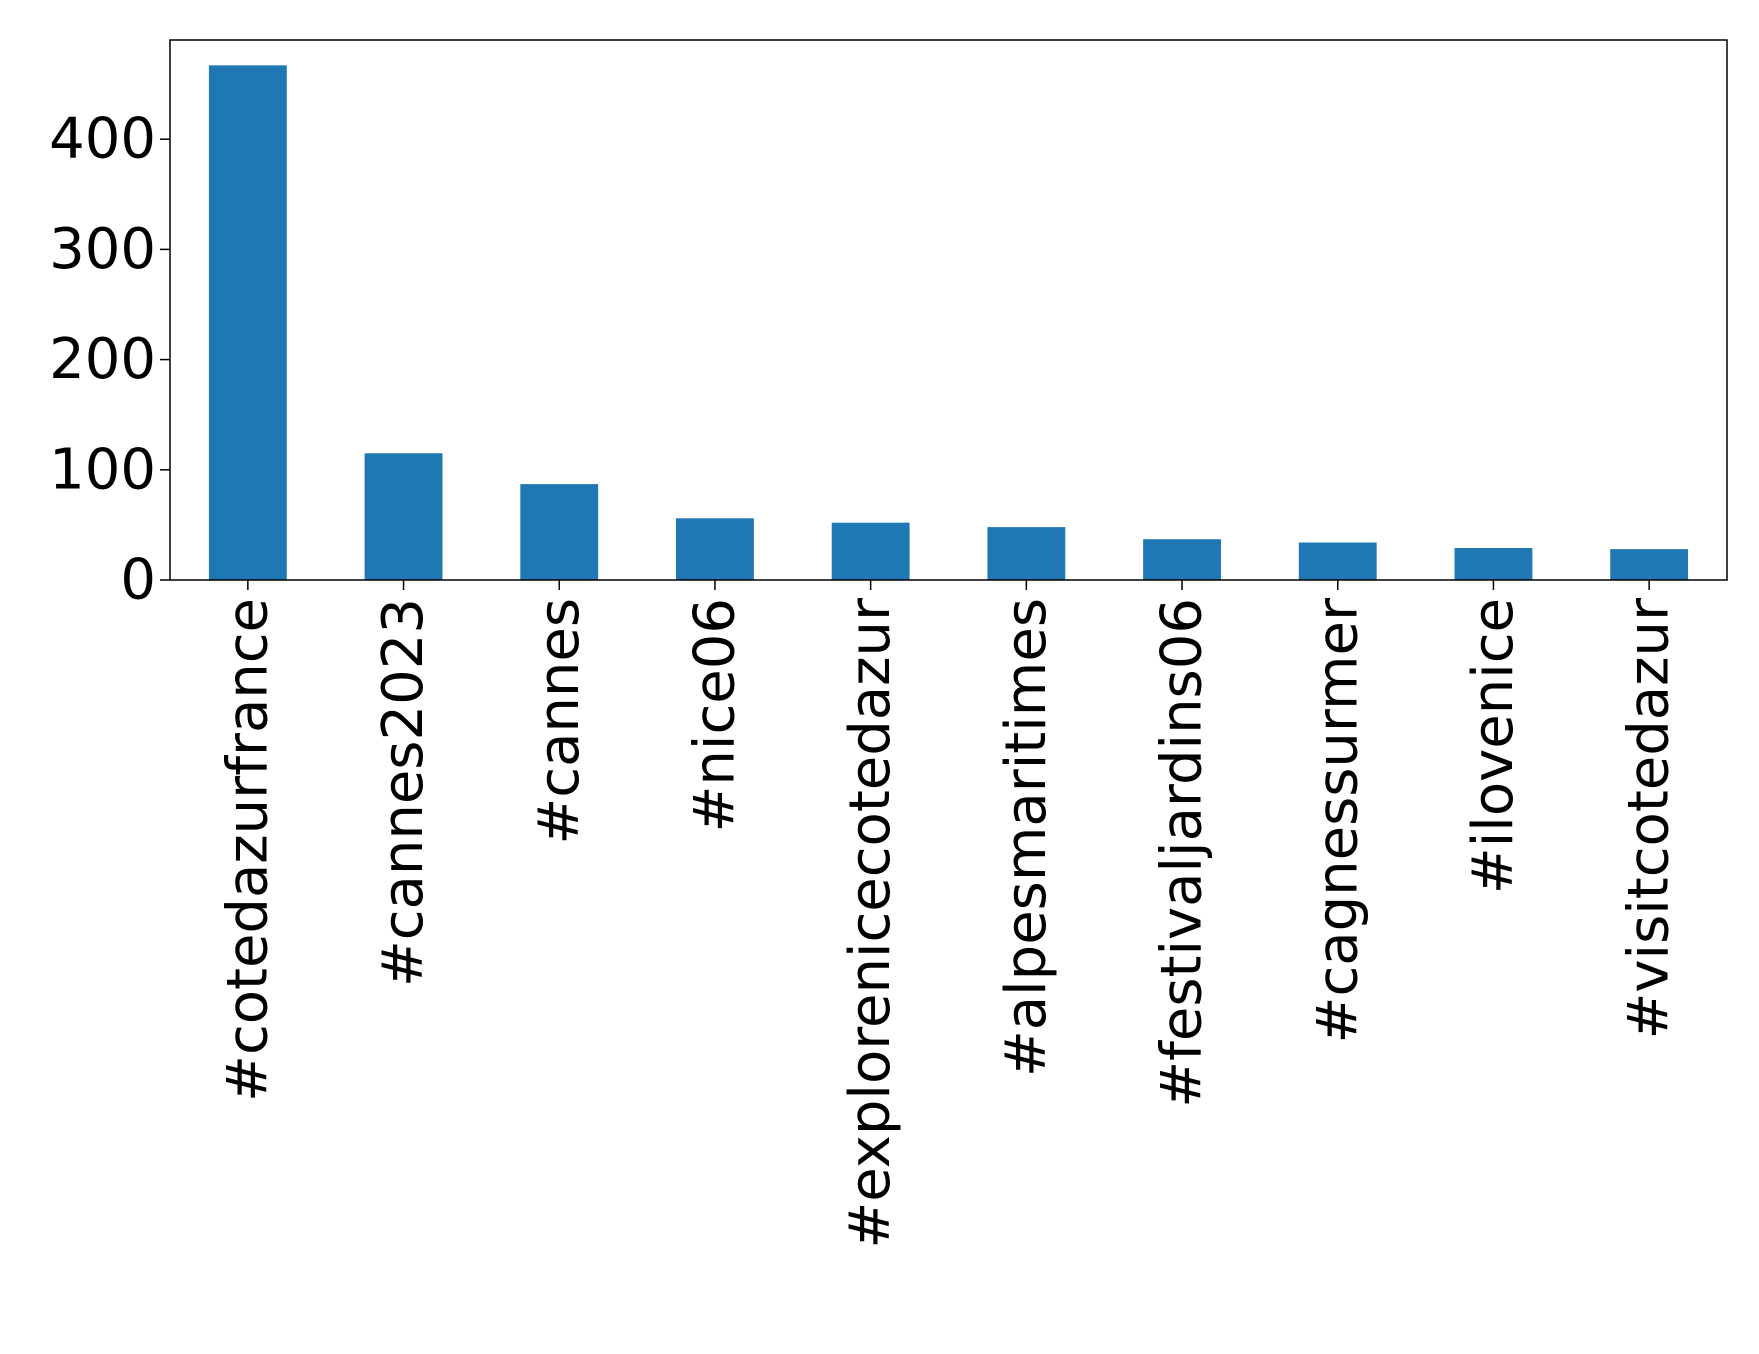 The height and width of the screenshot is (1354, 1759). Describe the element at coordinates (1649, 818) in the screenshot. I see `x-tick-label-9: #visitcotedazur` at that location.